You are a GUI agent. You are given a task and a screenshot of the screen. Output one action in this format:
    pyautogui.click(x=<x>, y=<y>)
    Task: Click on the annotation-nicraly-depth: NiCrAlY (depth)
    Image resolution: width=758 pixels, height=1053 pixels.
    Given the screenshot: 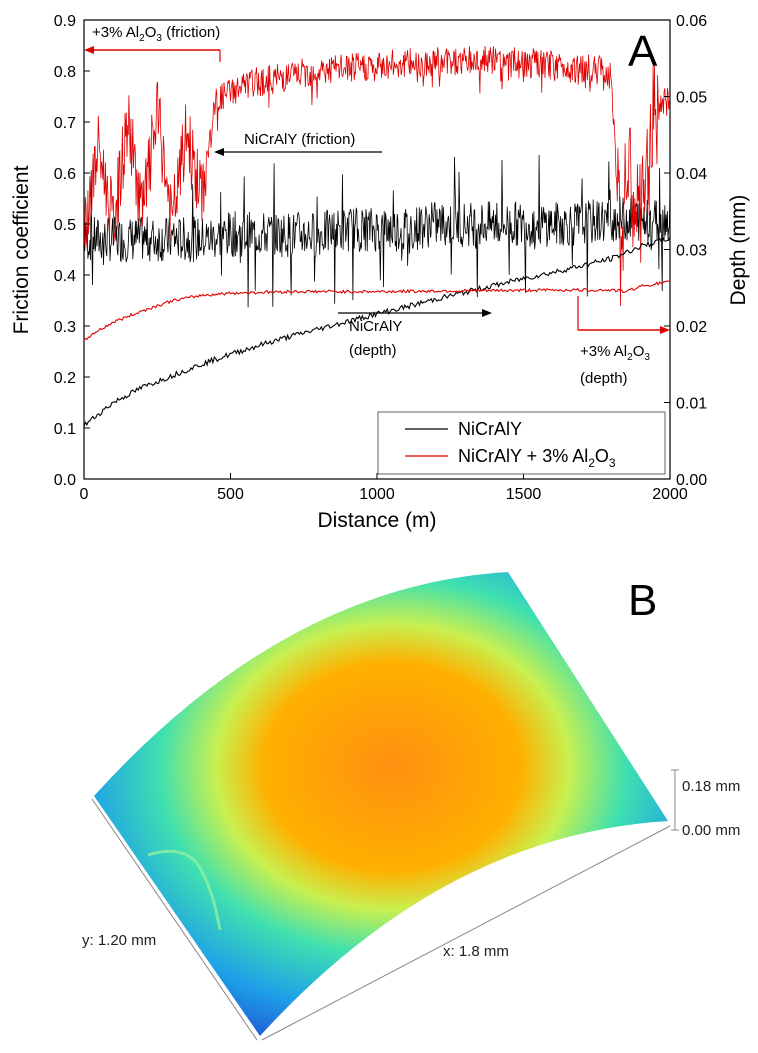 What is the action you would take?
    pyautogui.click(x=415, y=334)
    